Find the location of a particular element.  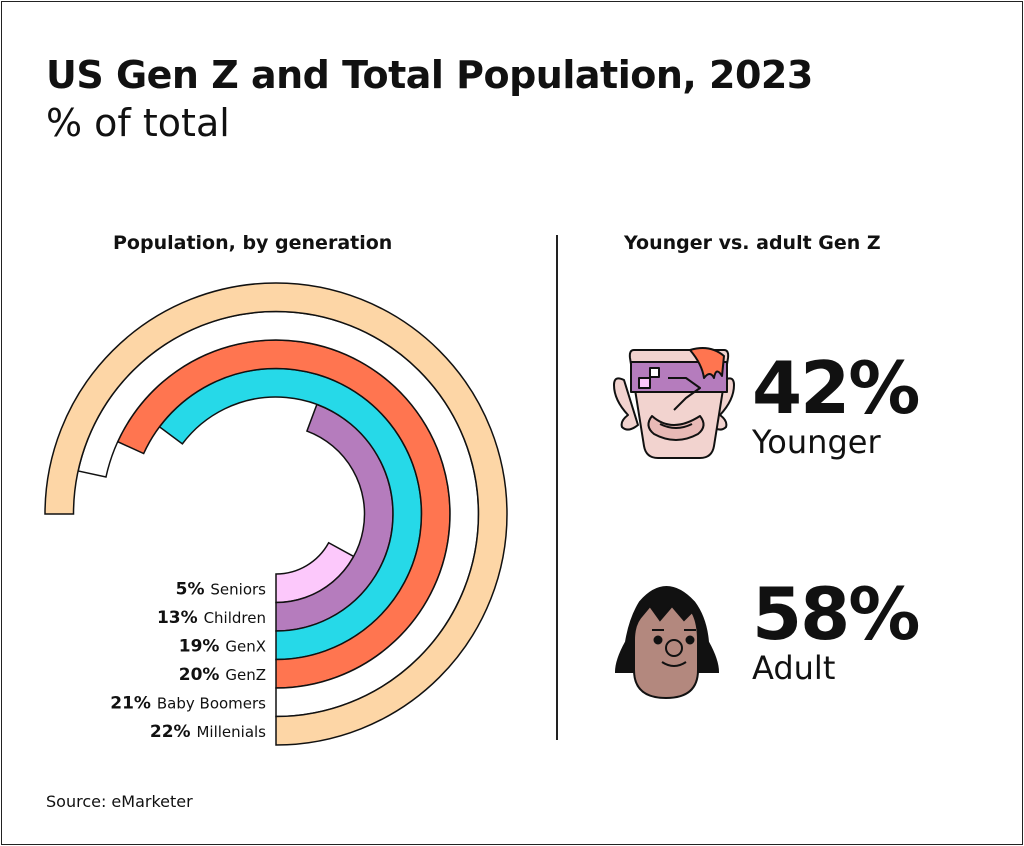

source-note: Source: eMarketer is located at coordinates (119, 801).